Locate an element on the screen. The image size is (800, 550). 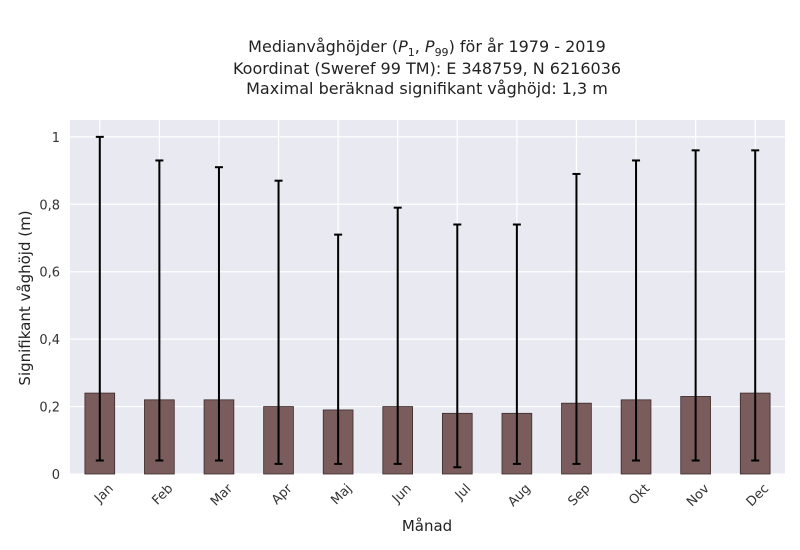
error-bar-maj is located at coordinates (338, 349).